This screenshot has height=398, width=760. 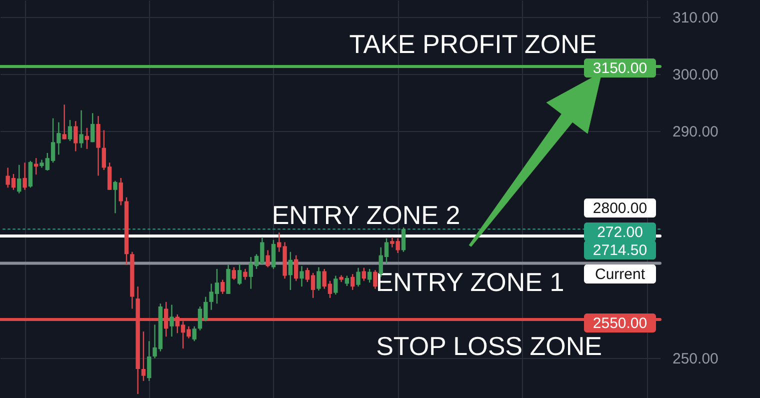 What do you see at coordinates (620, 250) in the screenshot?
I see `annotation: 2714.50` at bounding box center [620, 250].